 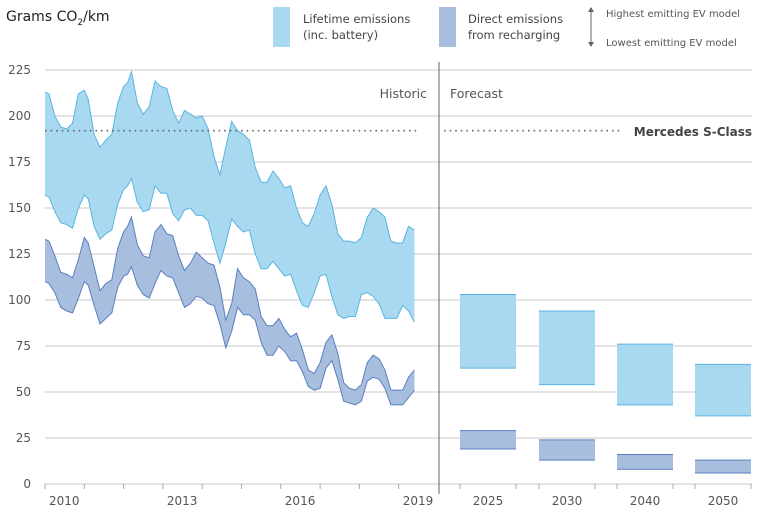 What do you see at coordinates (447, 27) in the screenshot?
I see `legend-swatch-direct` at bounding box center [447, 27].